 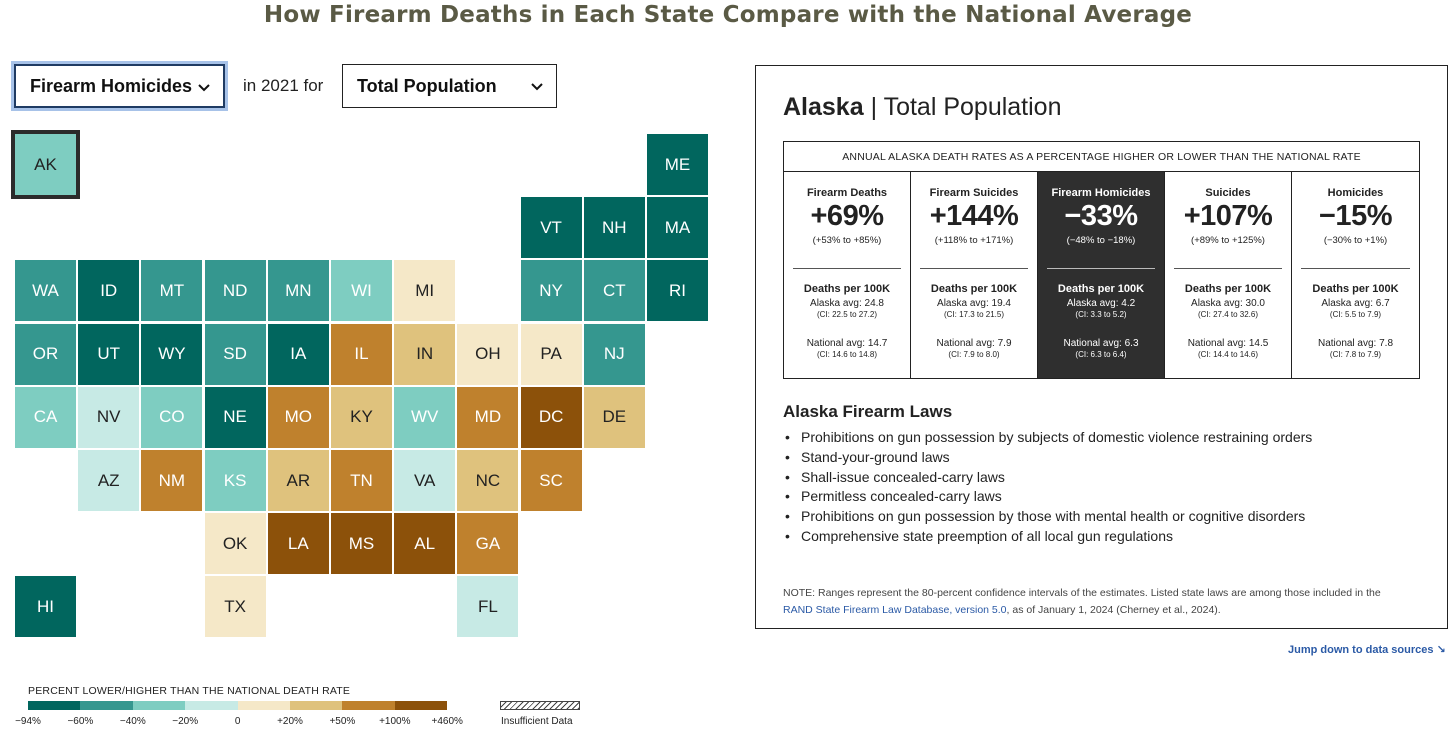 What do you see at coordinates (298, 354) in the screenshot?
I see `state-tile-ia: IA` at bounding box center [298, 354].